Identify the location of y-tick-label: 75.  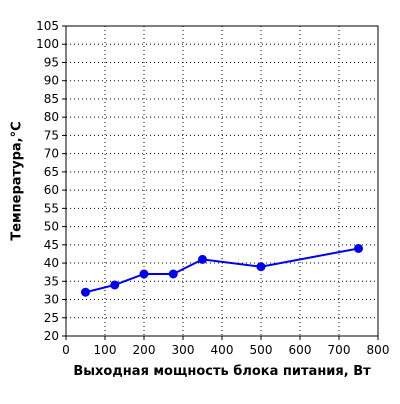
(51, 135).